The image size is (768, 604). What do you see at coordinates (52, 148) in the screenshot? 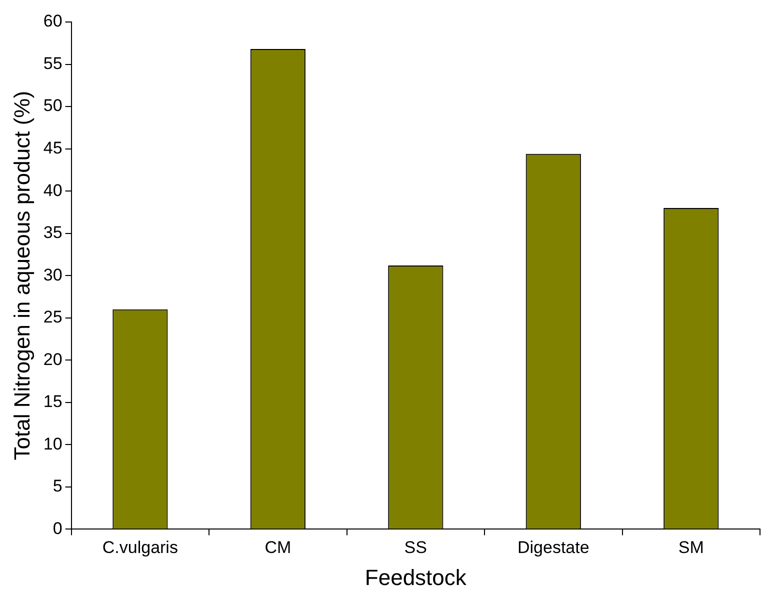
I see `y-tick-label: 45` at bounding box center [52, 148].